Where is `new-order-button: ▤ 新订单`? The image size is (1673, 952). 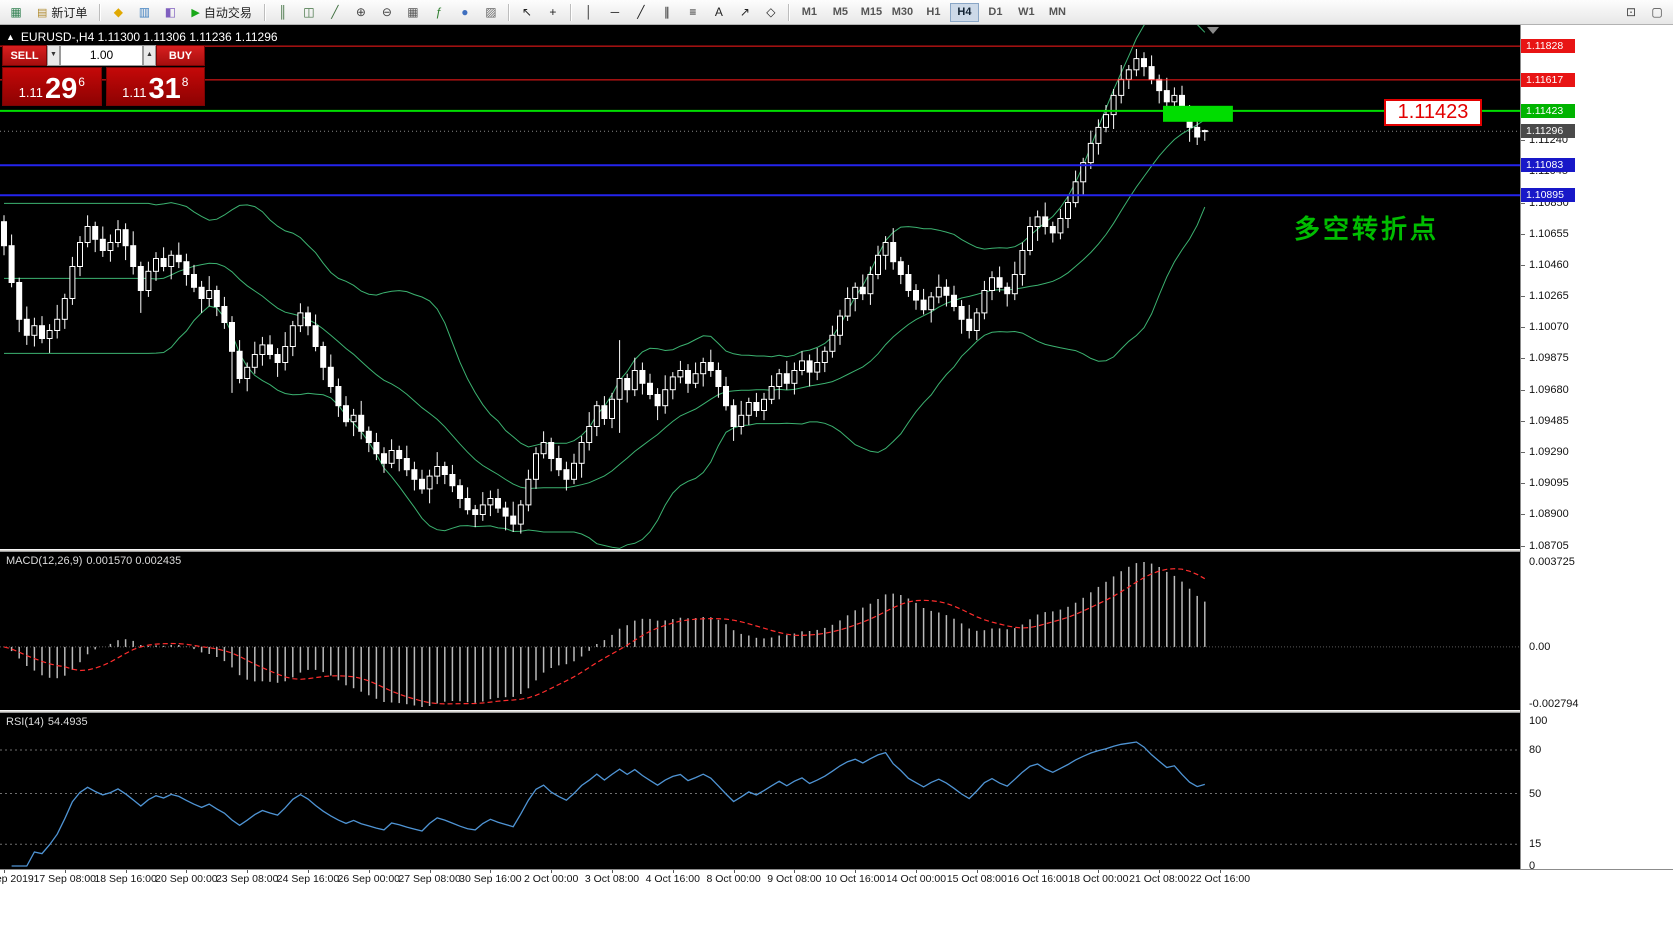
new-order-button: ▤ 新订单 is located at coordinates (62, 12).